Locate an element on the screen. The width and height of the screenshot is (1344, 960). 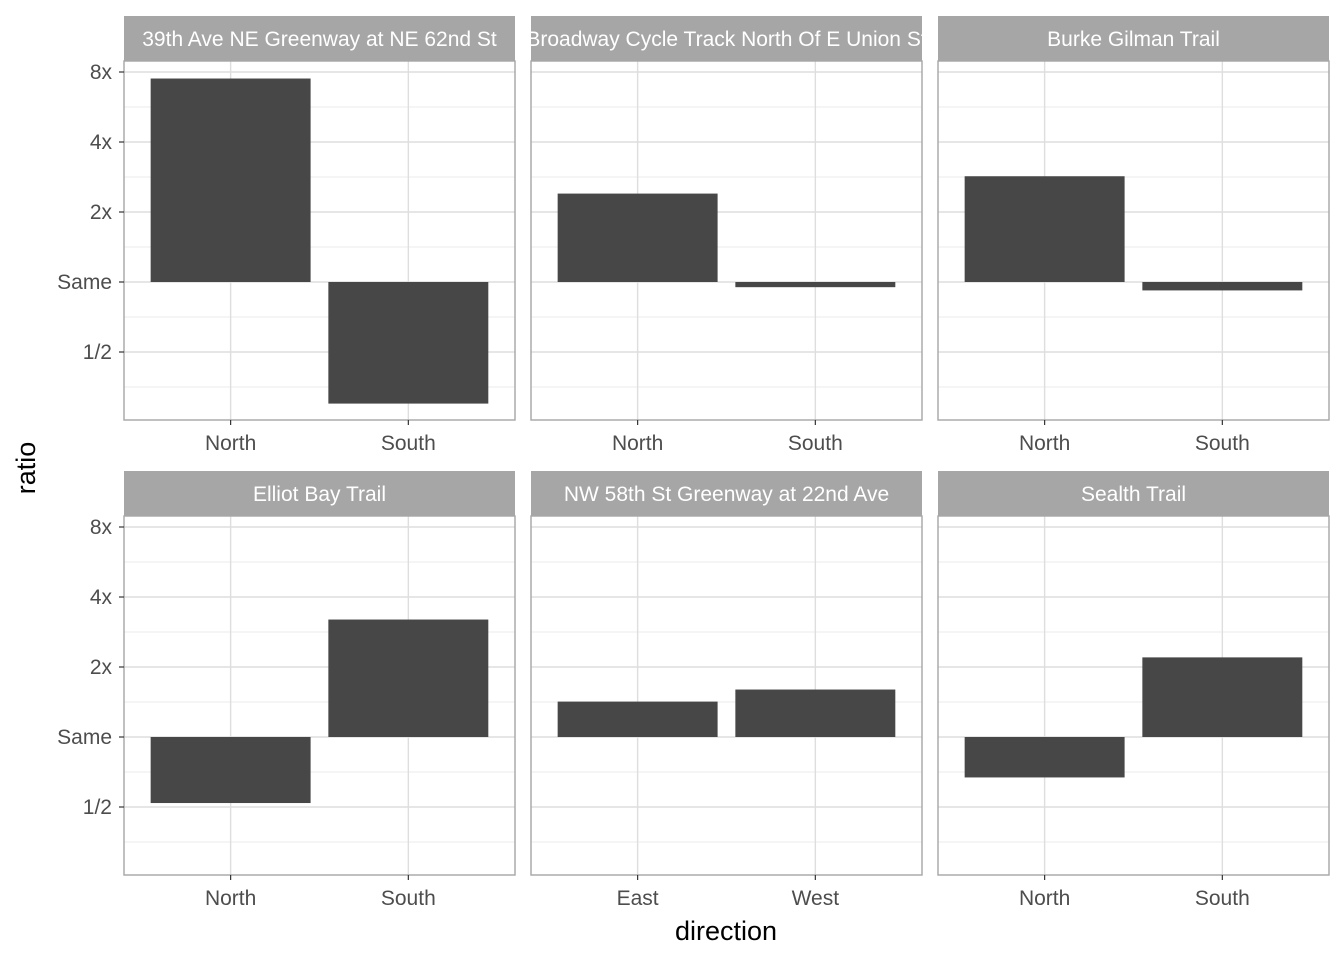
y-axis-title: ratio is located at coordinates (26, 468).